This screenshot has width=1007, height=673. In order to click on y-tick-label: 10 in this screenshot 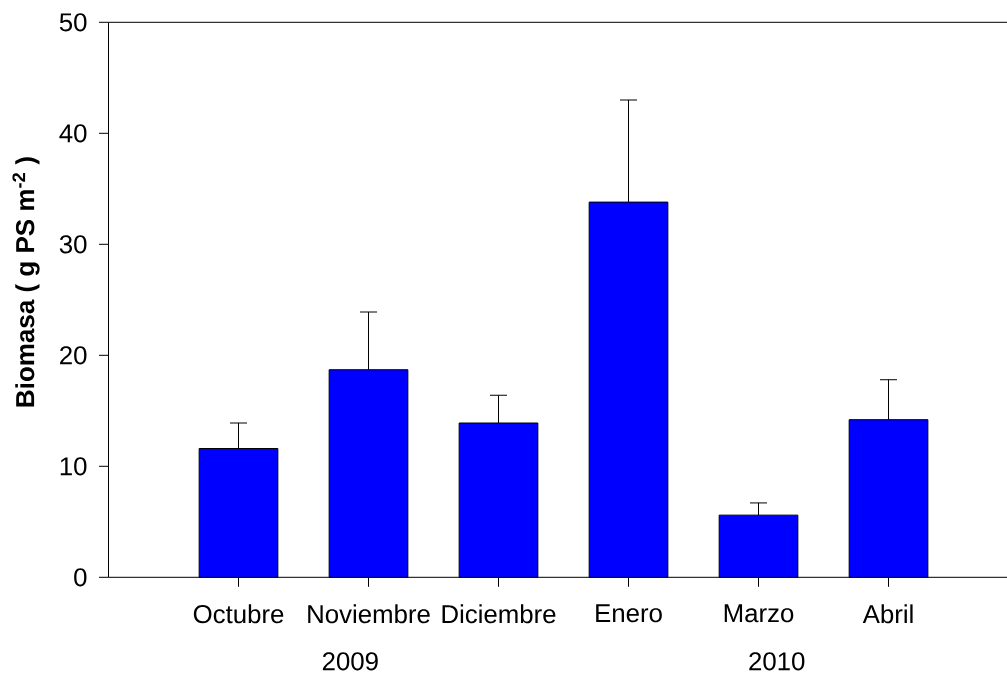, I will do `click(73, 466)`.